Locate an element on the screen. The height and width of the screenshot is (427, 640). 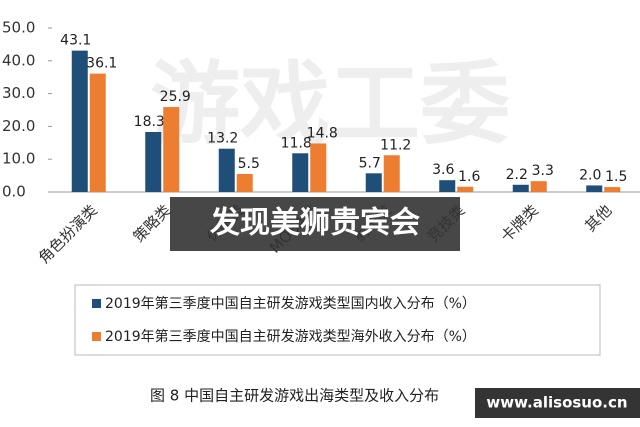
value-label: 11.2 is located at coordinates (395, 145).